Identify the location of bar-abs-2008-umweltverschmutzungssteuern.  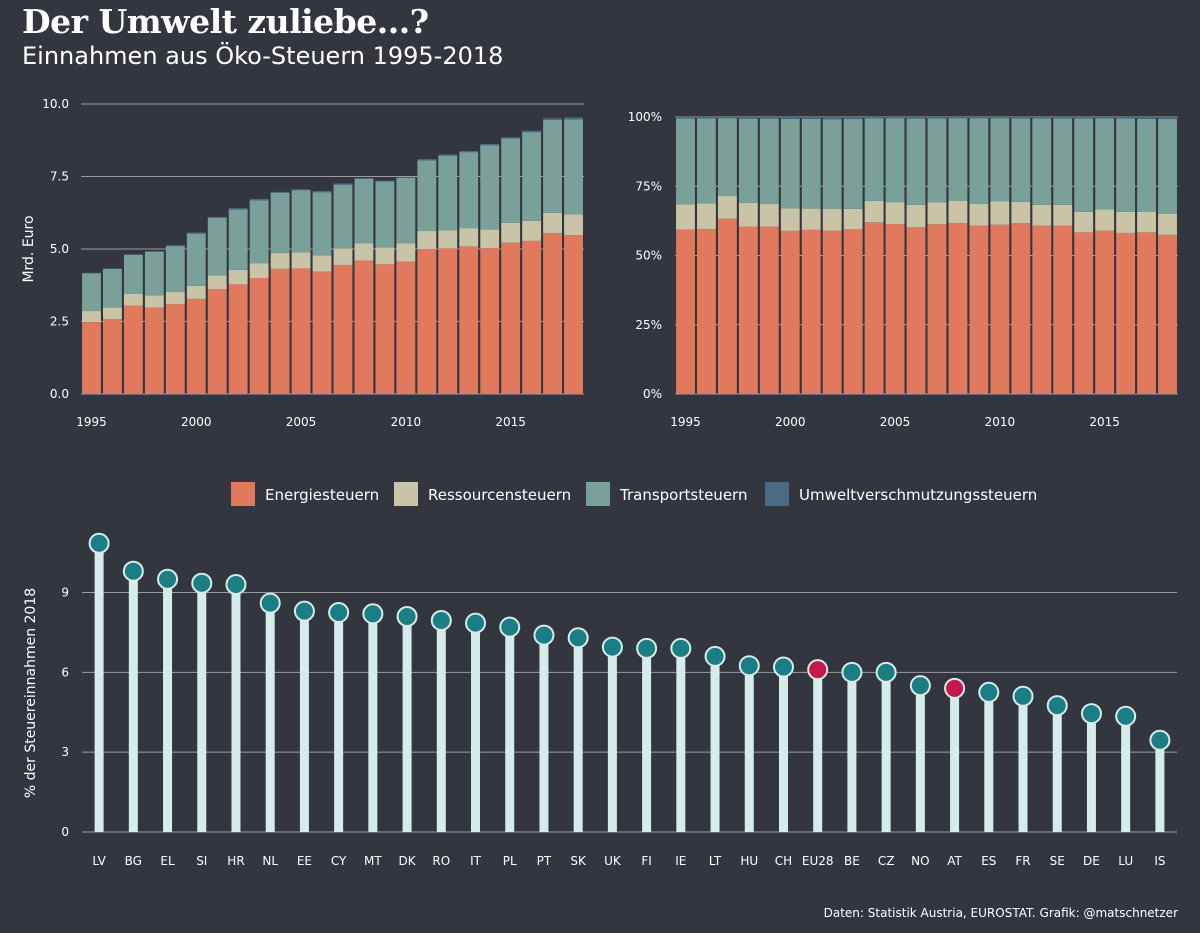
(364, 178).